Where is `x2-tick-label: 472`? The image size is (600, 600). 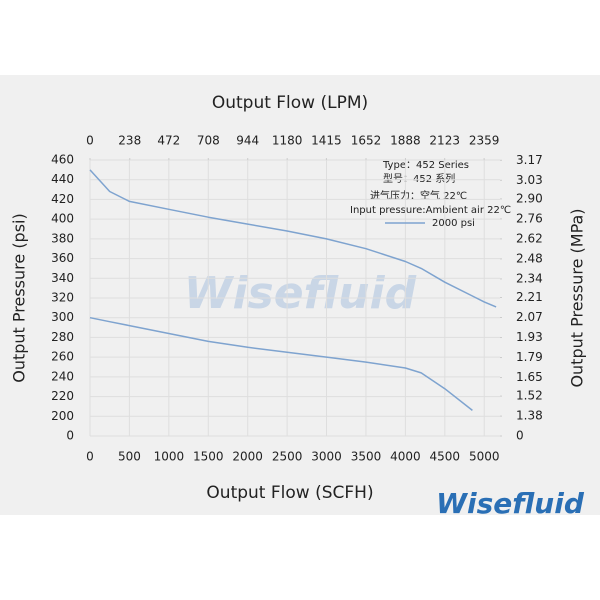 x2-tick-label: 472 is located at coordinates (168, 141).